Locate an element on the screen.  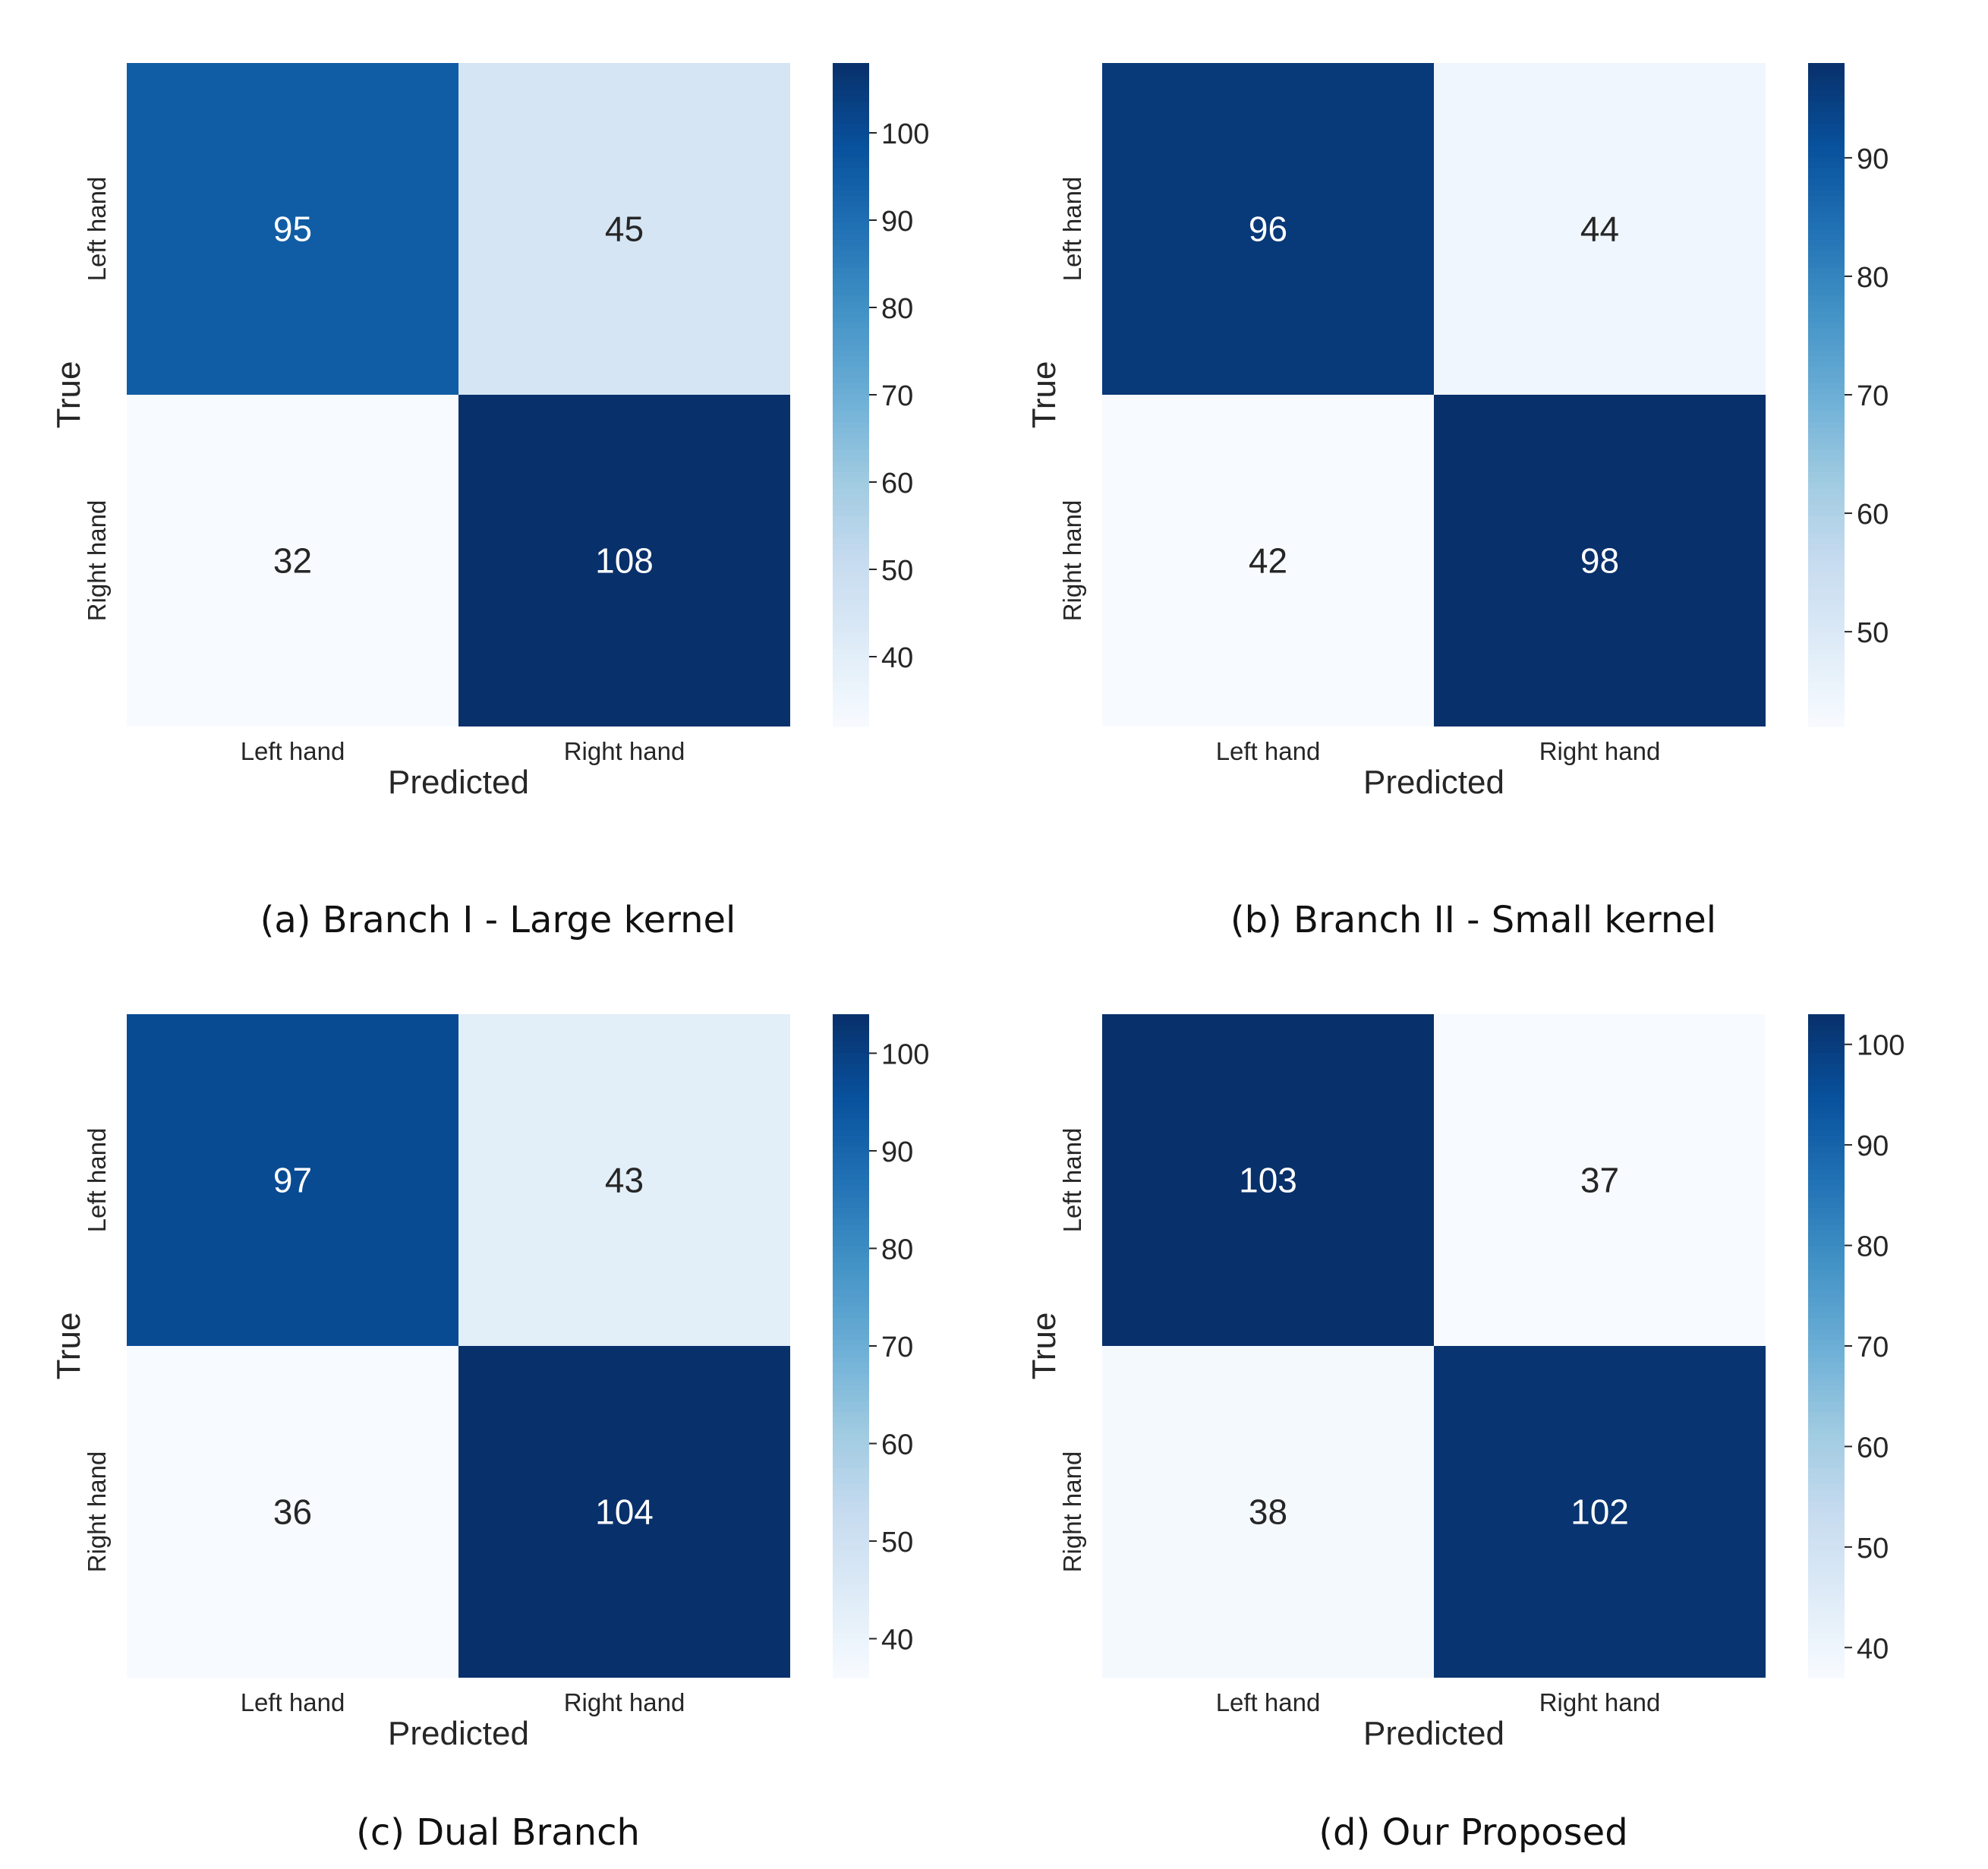
x-axis-label: Predicted is located at coordinates (458, 1734).